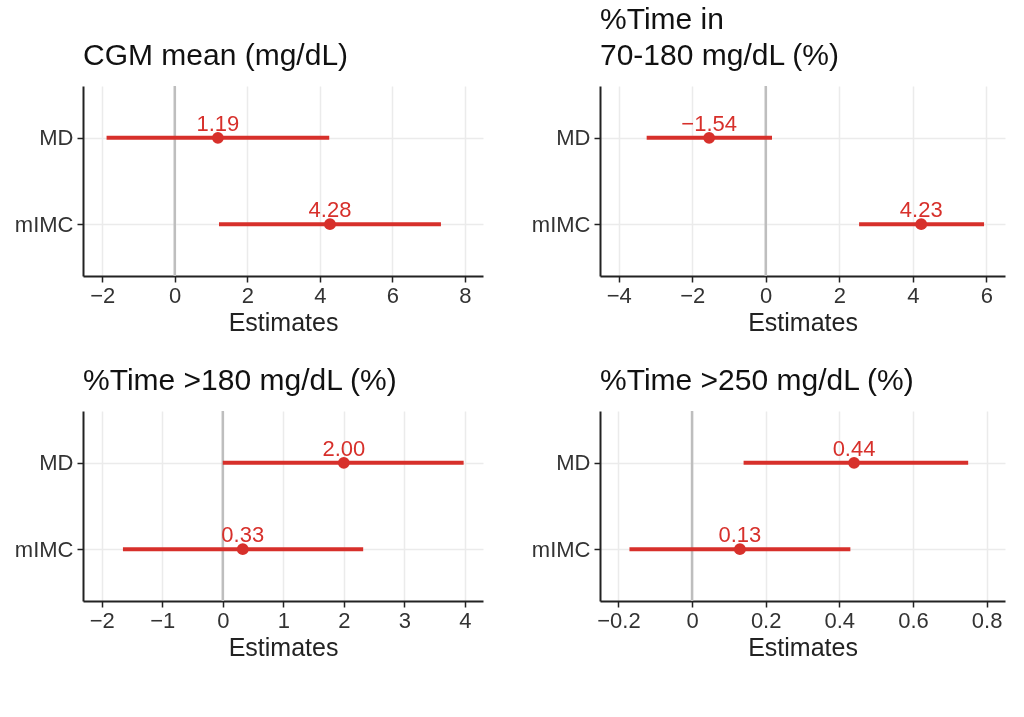 This screenshot has width=1024, height=717. I want to click on x-tick-label: 0.2, so click(766, 620).